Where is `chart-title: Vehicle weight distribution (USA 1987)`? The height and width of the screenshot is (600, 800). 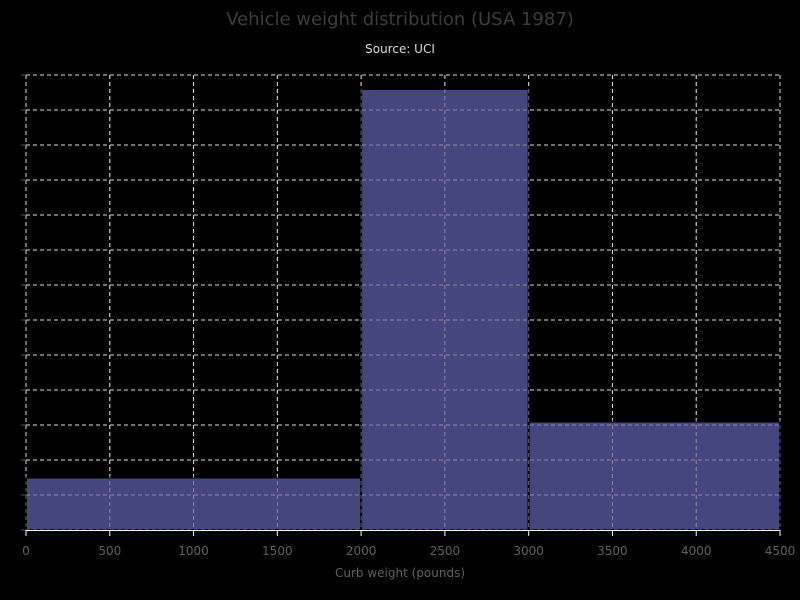 chart-title: Vehicle weight distribution (USA 1987) is located at coordinates (400, 19).